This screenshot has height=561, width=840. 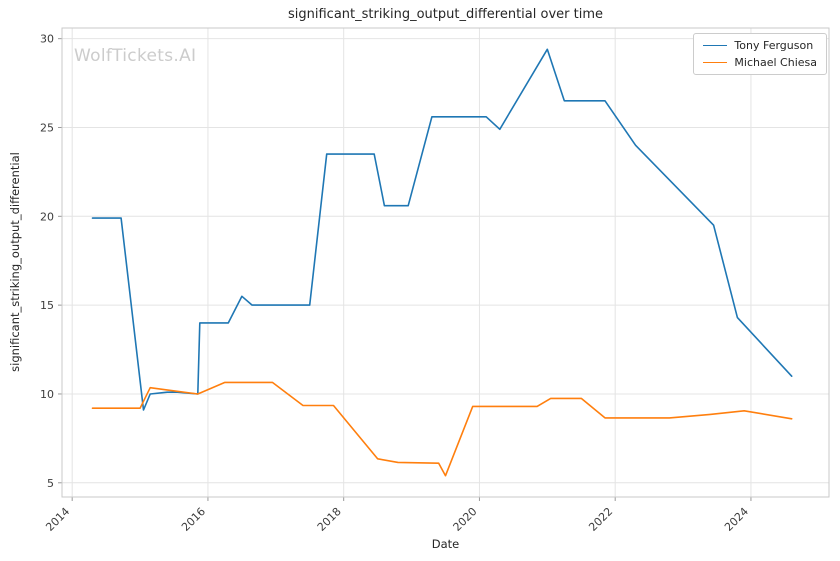 What do you see at coordinates (47, 394) in the screenshot?
I see `y-tick-label: 10` at bounding box center [47, 394].